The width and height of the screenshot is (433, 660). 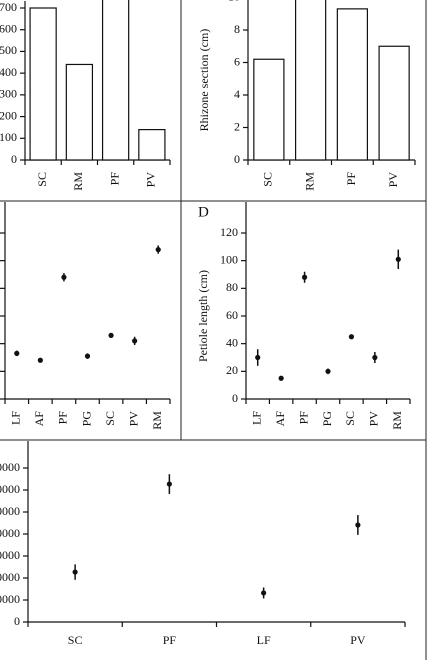 What do you see at coordinates (232, 315) in the screenshot?
I see `y-tick-label: 60` at bounding box center [232, 315].